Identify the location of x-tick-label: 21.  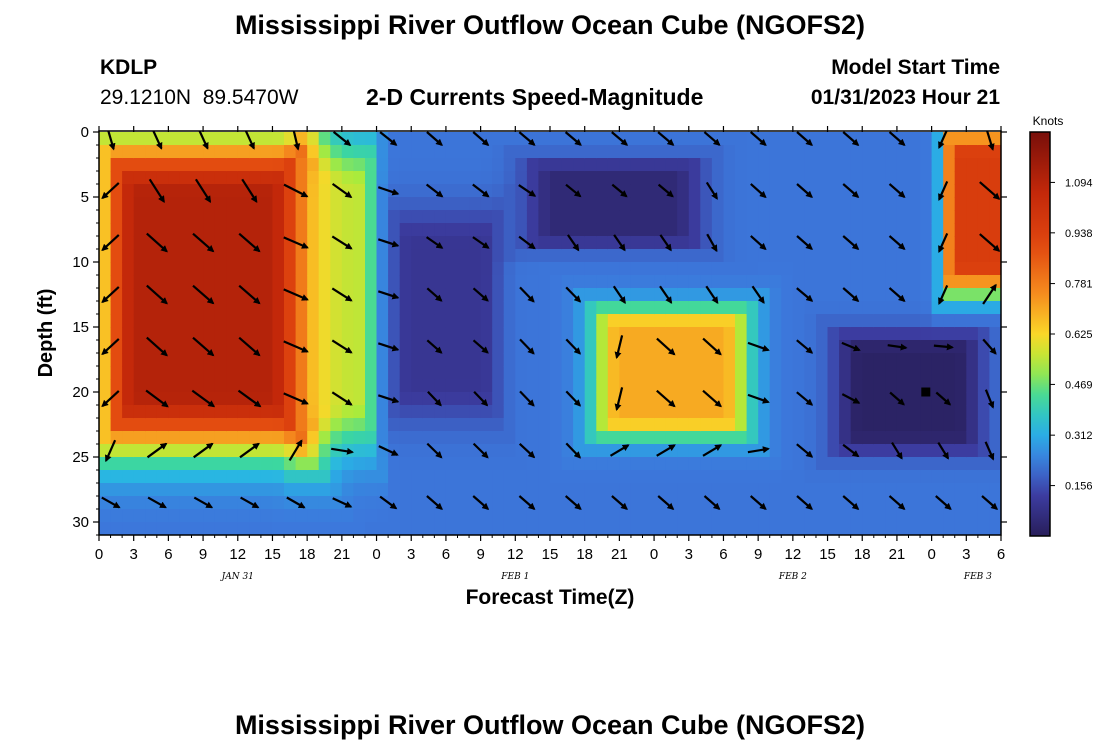
(342, 554).